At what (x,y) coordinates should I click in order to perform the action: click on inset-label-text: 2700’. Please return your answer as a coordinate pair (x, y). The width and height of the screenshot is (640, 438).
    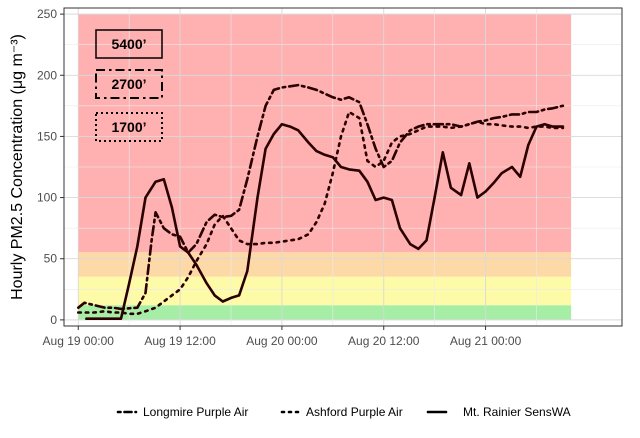
    Looking at the image, I should click on (128, 84).